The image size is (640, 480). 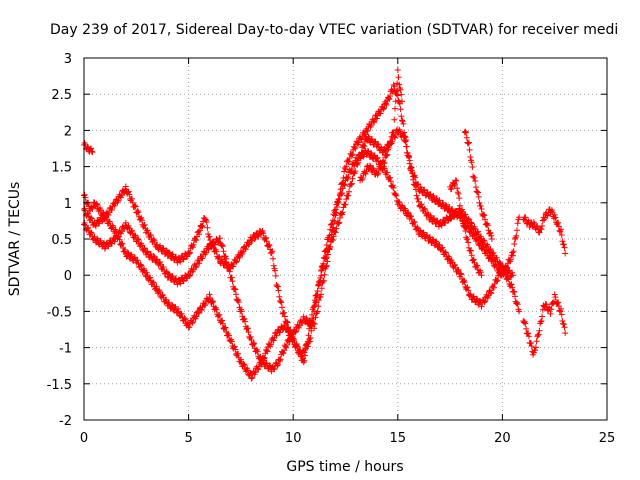 I want to click on series-I, so click(x=381, y=125).